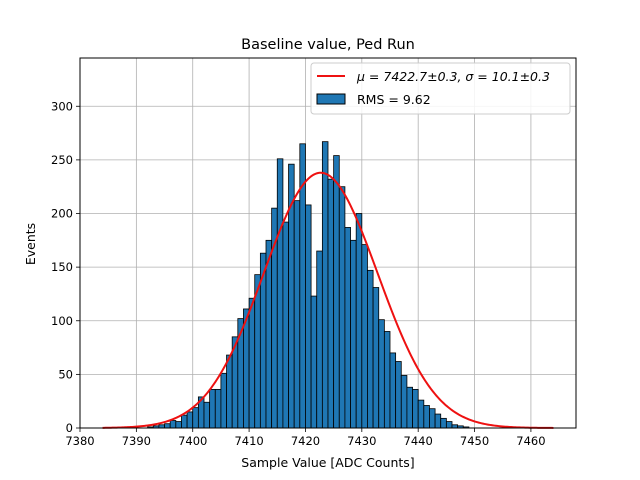  Describe the element at coordinates (62, 160) in the screenshot. I see `y-tick-label: 250` at that location.